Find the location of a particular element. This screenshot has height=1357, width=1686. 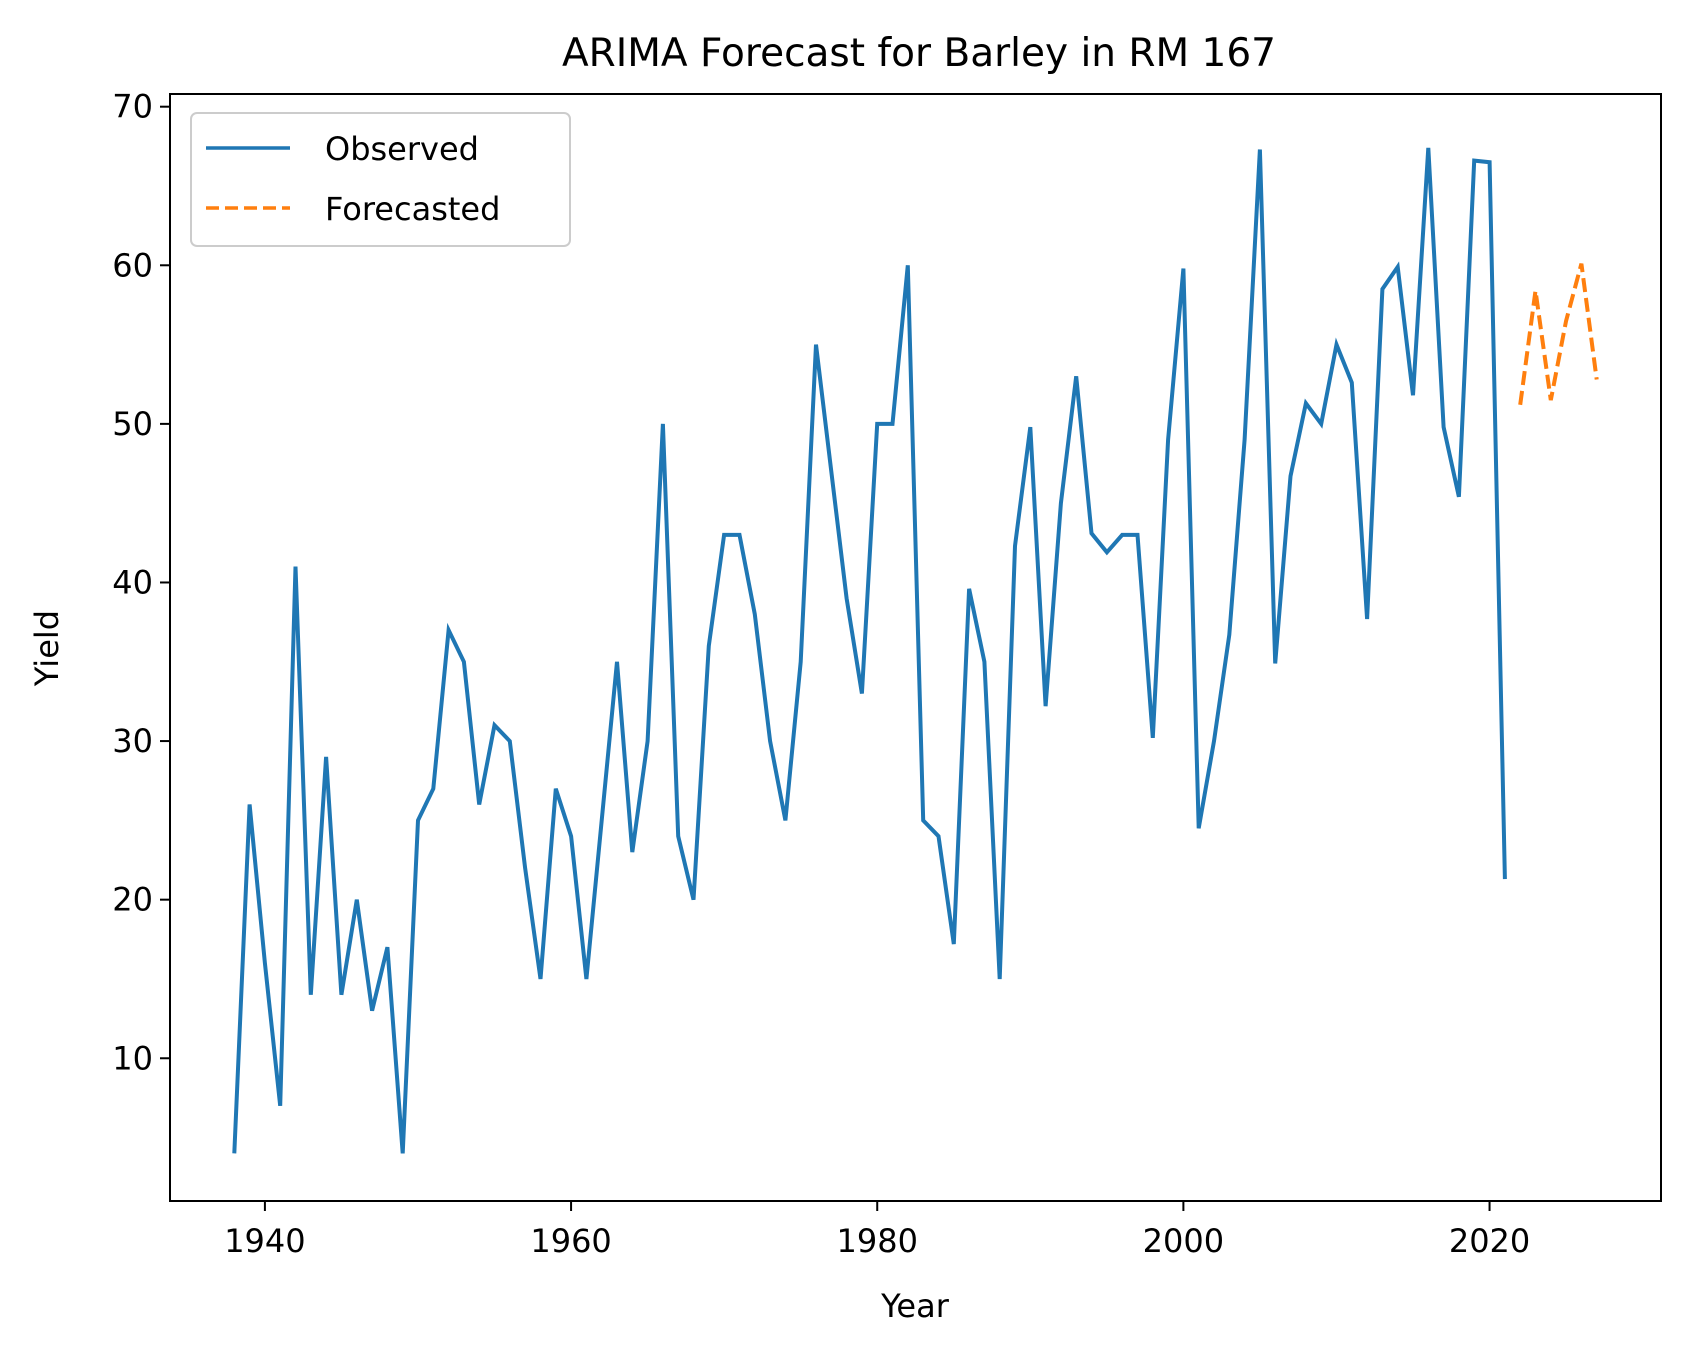

y-tick-label: 20 is located at coordinates (132, 900).